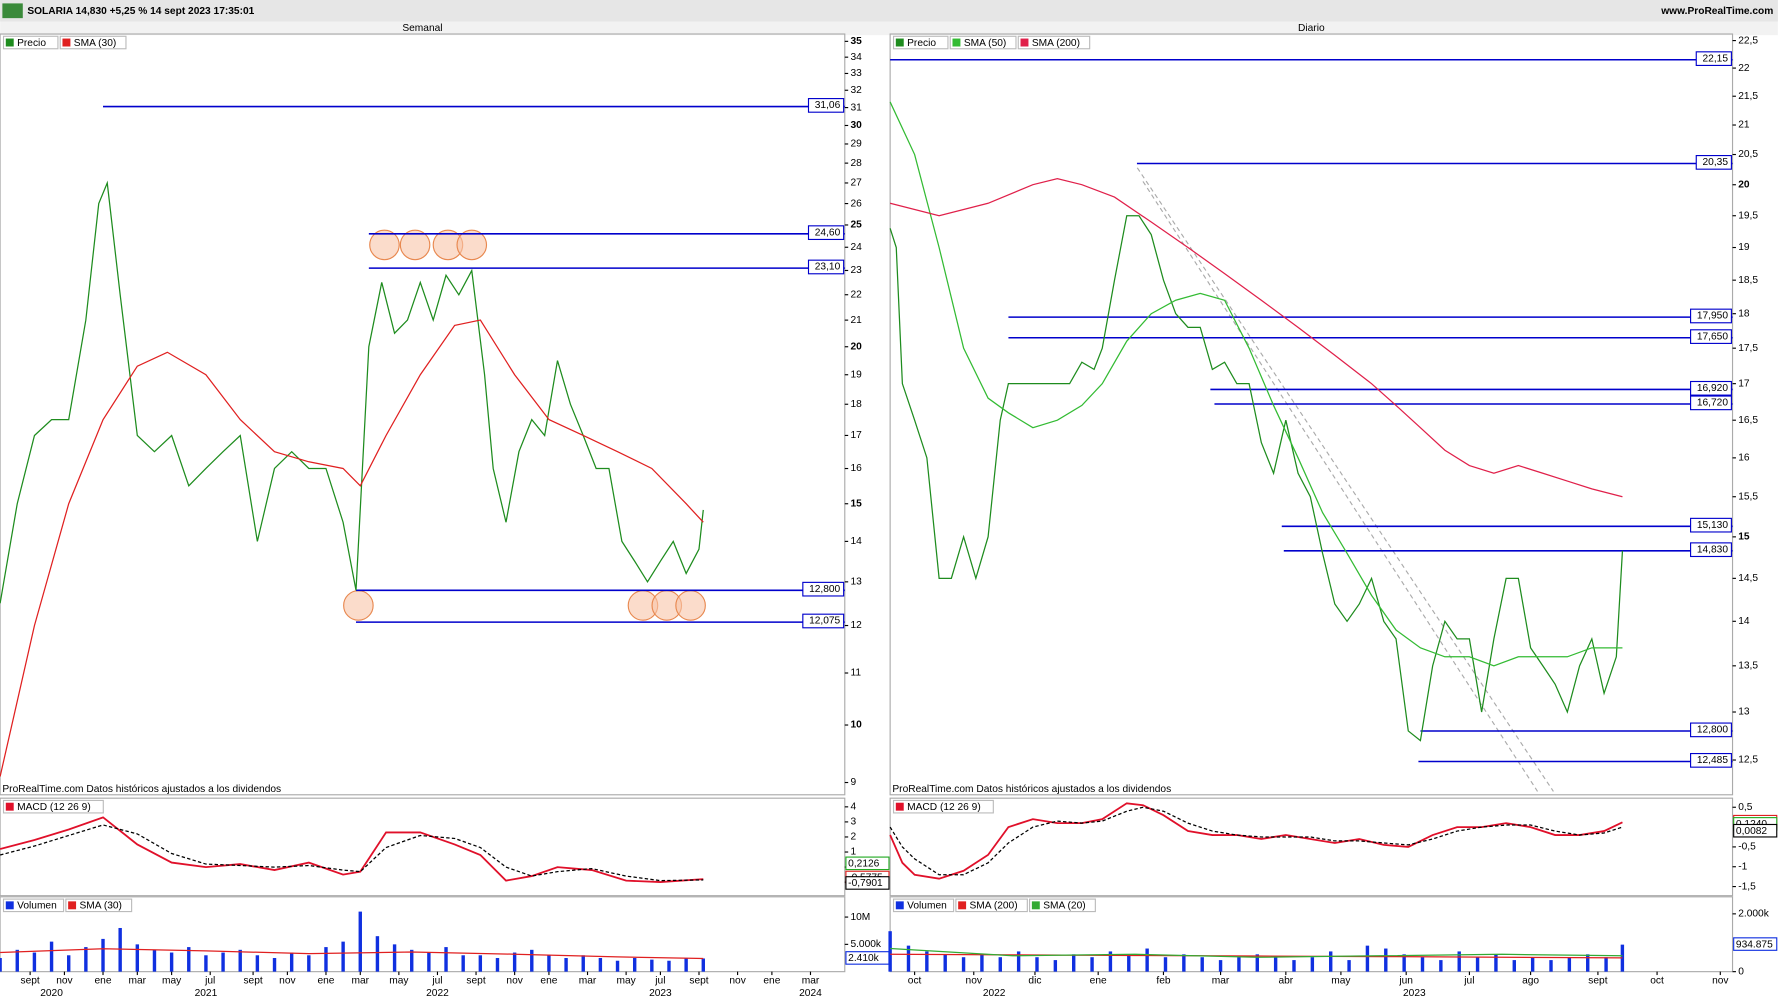 This screenshot has width=1778, height=1000. I want to click on y-tick-label: -0,5, so click(1747, 847).